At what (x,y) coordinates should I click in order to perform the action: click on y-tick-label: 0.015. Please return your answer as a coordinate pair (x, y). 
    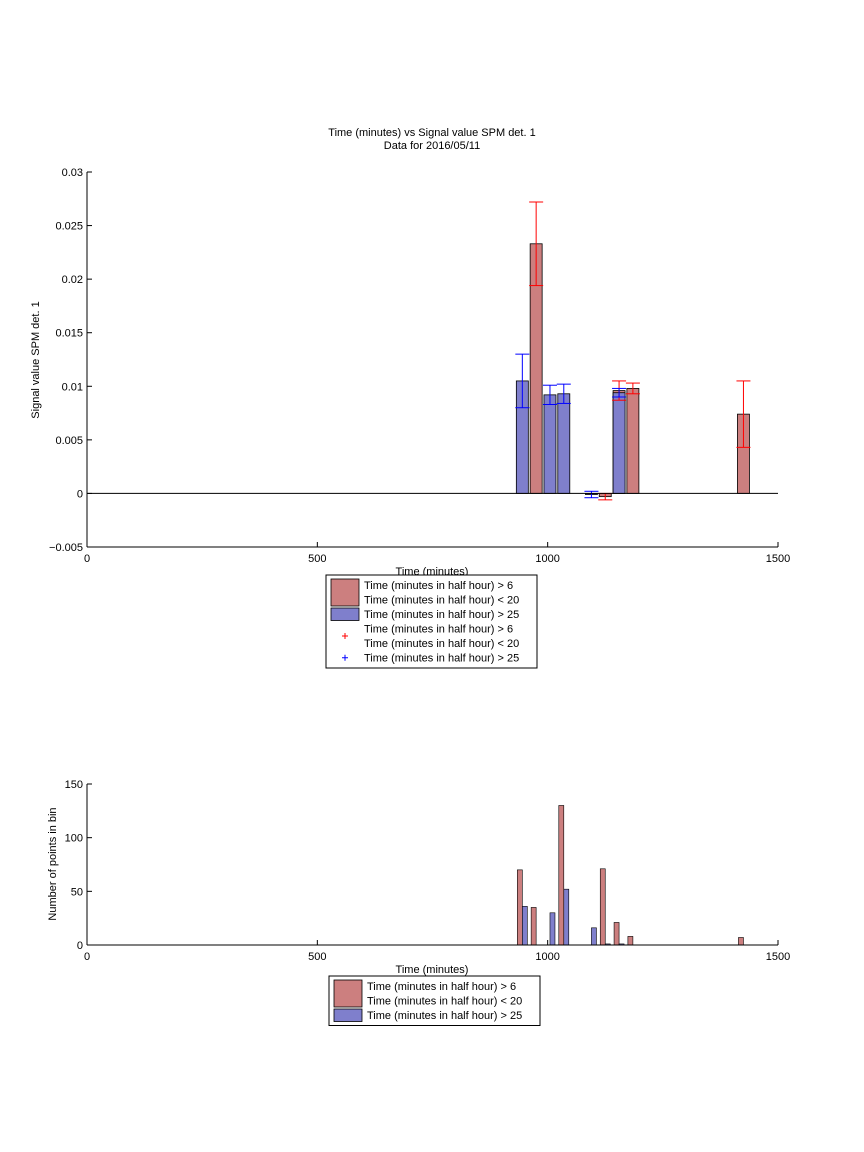
    Looking at the image, I should click on (69, 334).